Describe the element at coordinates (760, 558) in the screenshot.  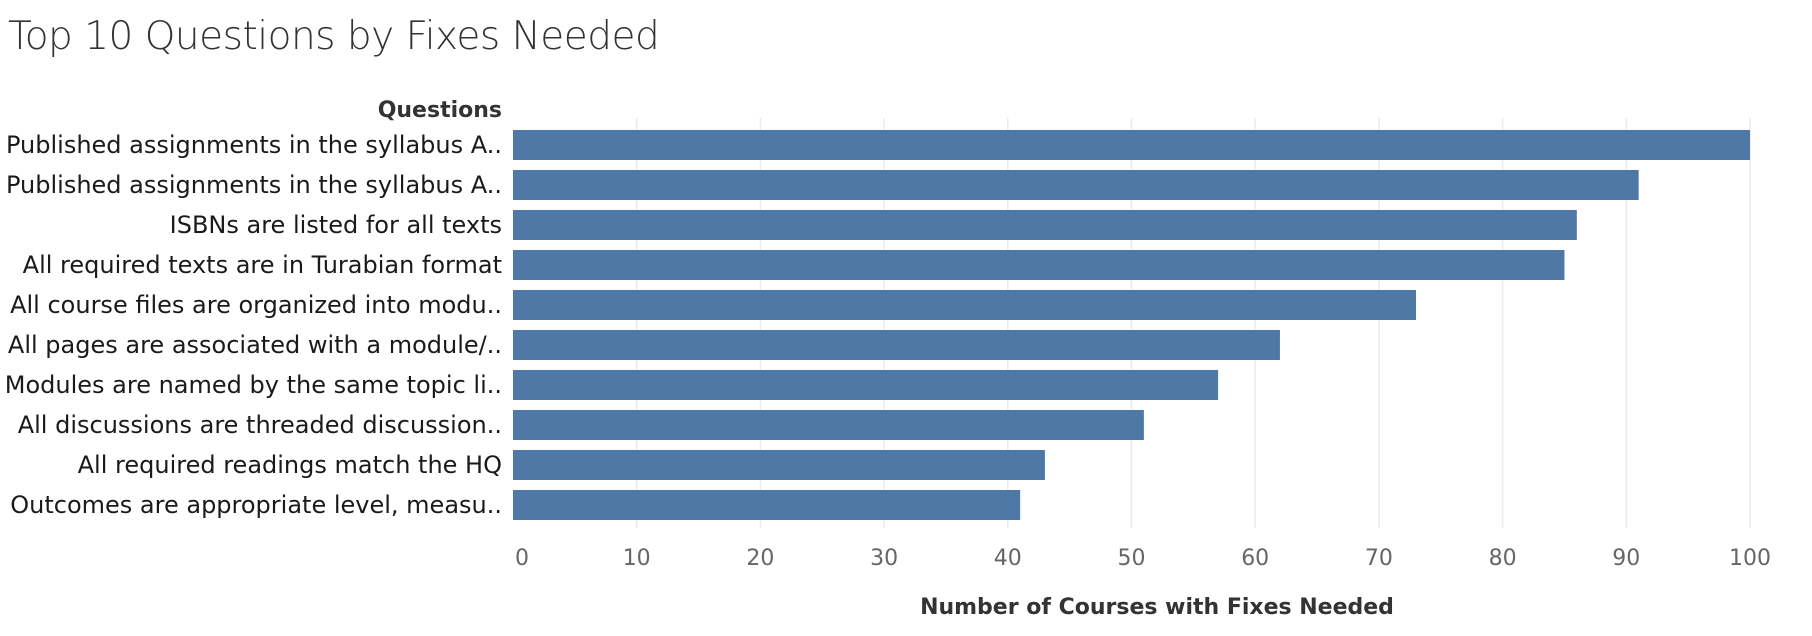
I see `x-tick-20: 20` at that location.